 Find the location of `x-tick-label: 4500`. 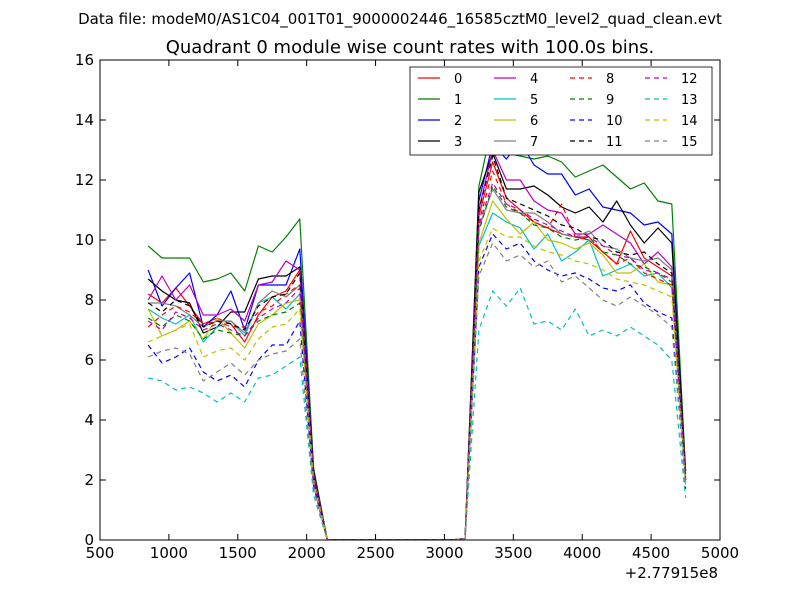

x-tick-label: 4500 is located at coordinates (651, 553).